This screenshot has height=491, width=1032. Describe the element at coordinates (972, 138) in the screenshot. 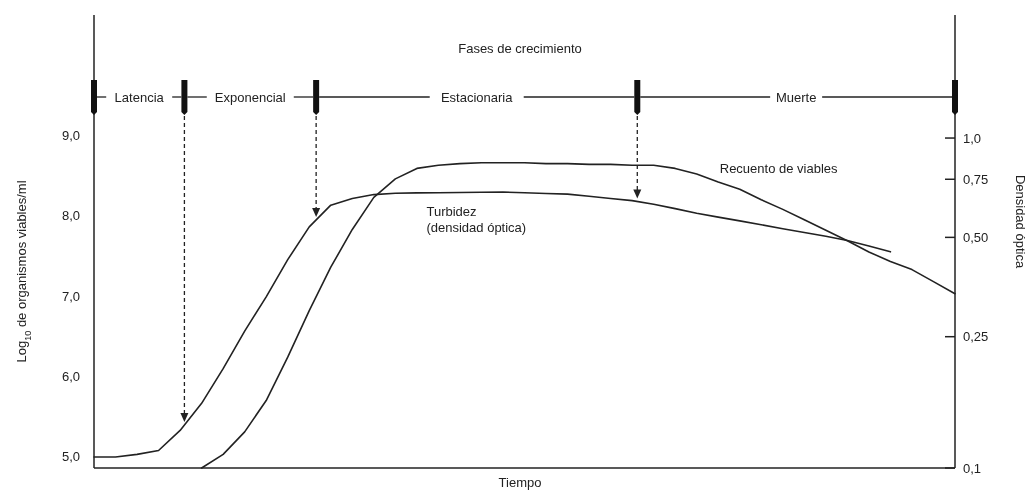

I see `y2-tick-label: 1,0` at that location.